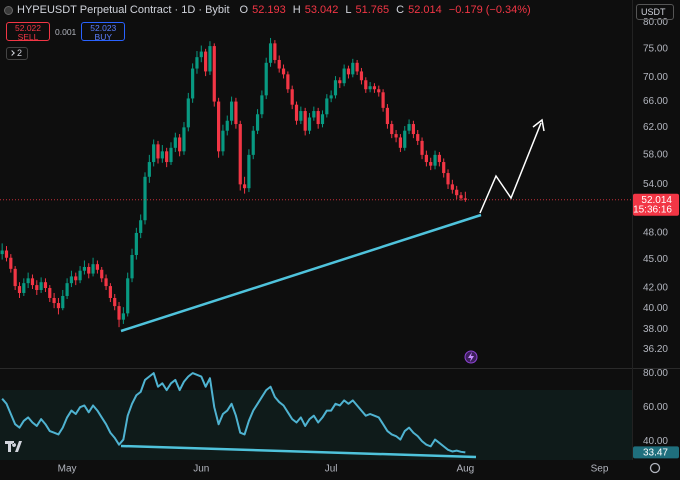 This screenshot has height=480, width=680. What do you see at coordinates (655, 259) in the screenshot?
I see `y-tick-label: 45.00` at bounding box center [655, 259].